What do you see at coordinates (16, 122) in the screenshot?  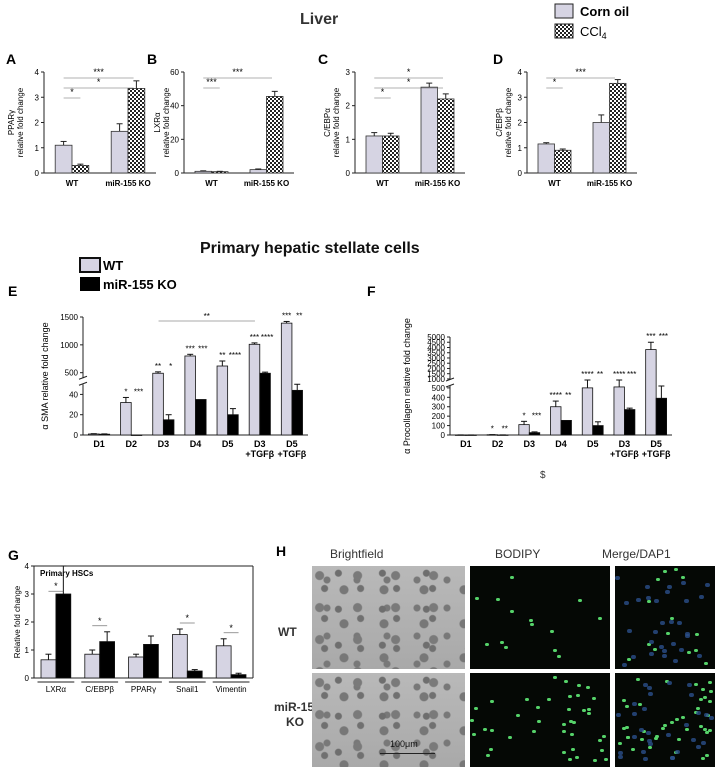 I see `y-axis-label: PPARγrelative fold change` at bounding box center [16, 122].